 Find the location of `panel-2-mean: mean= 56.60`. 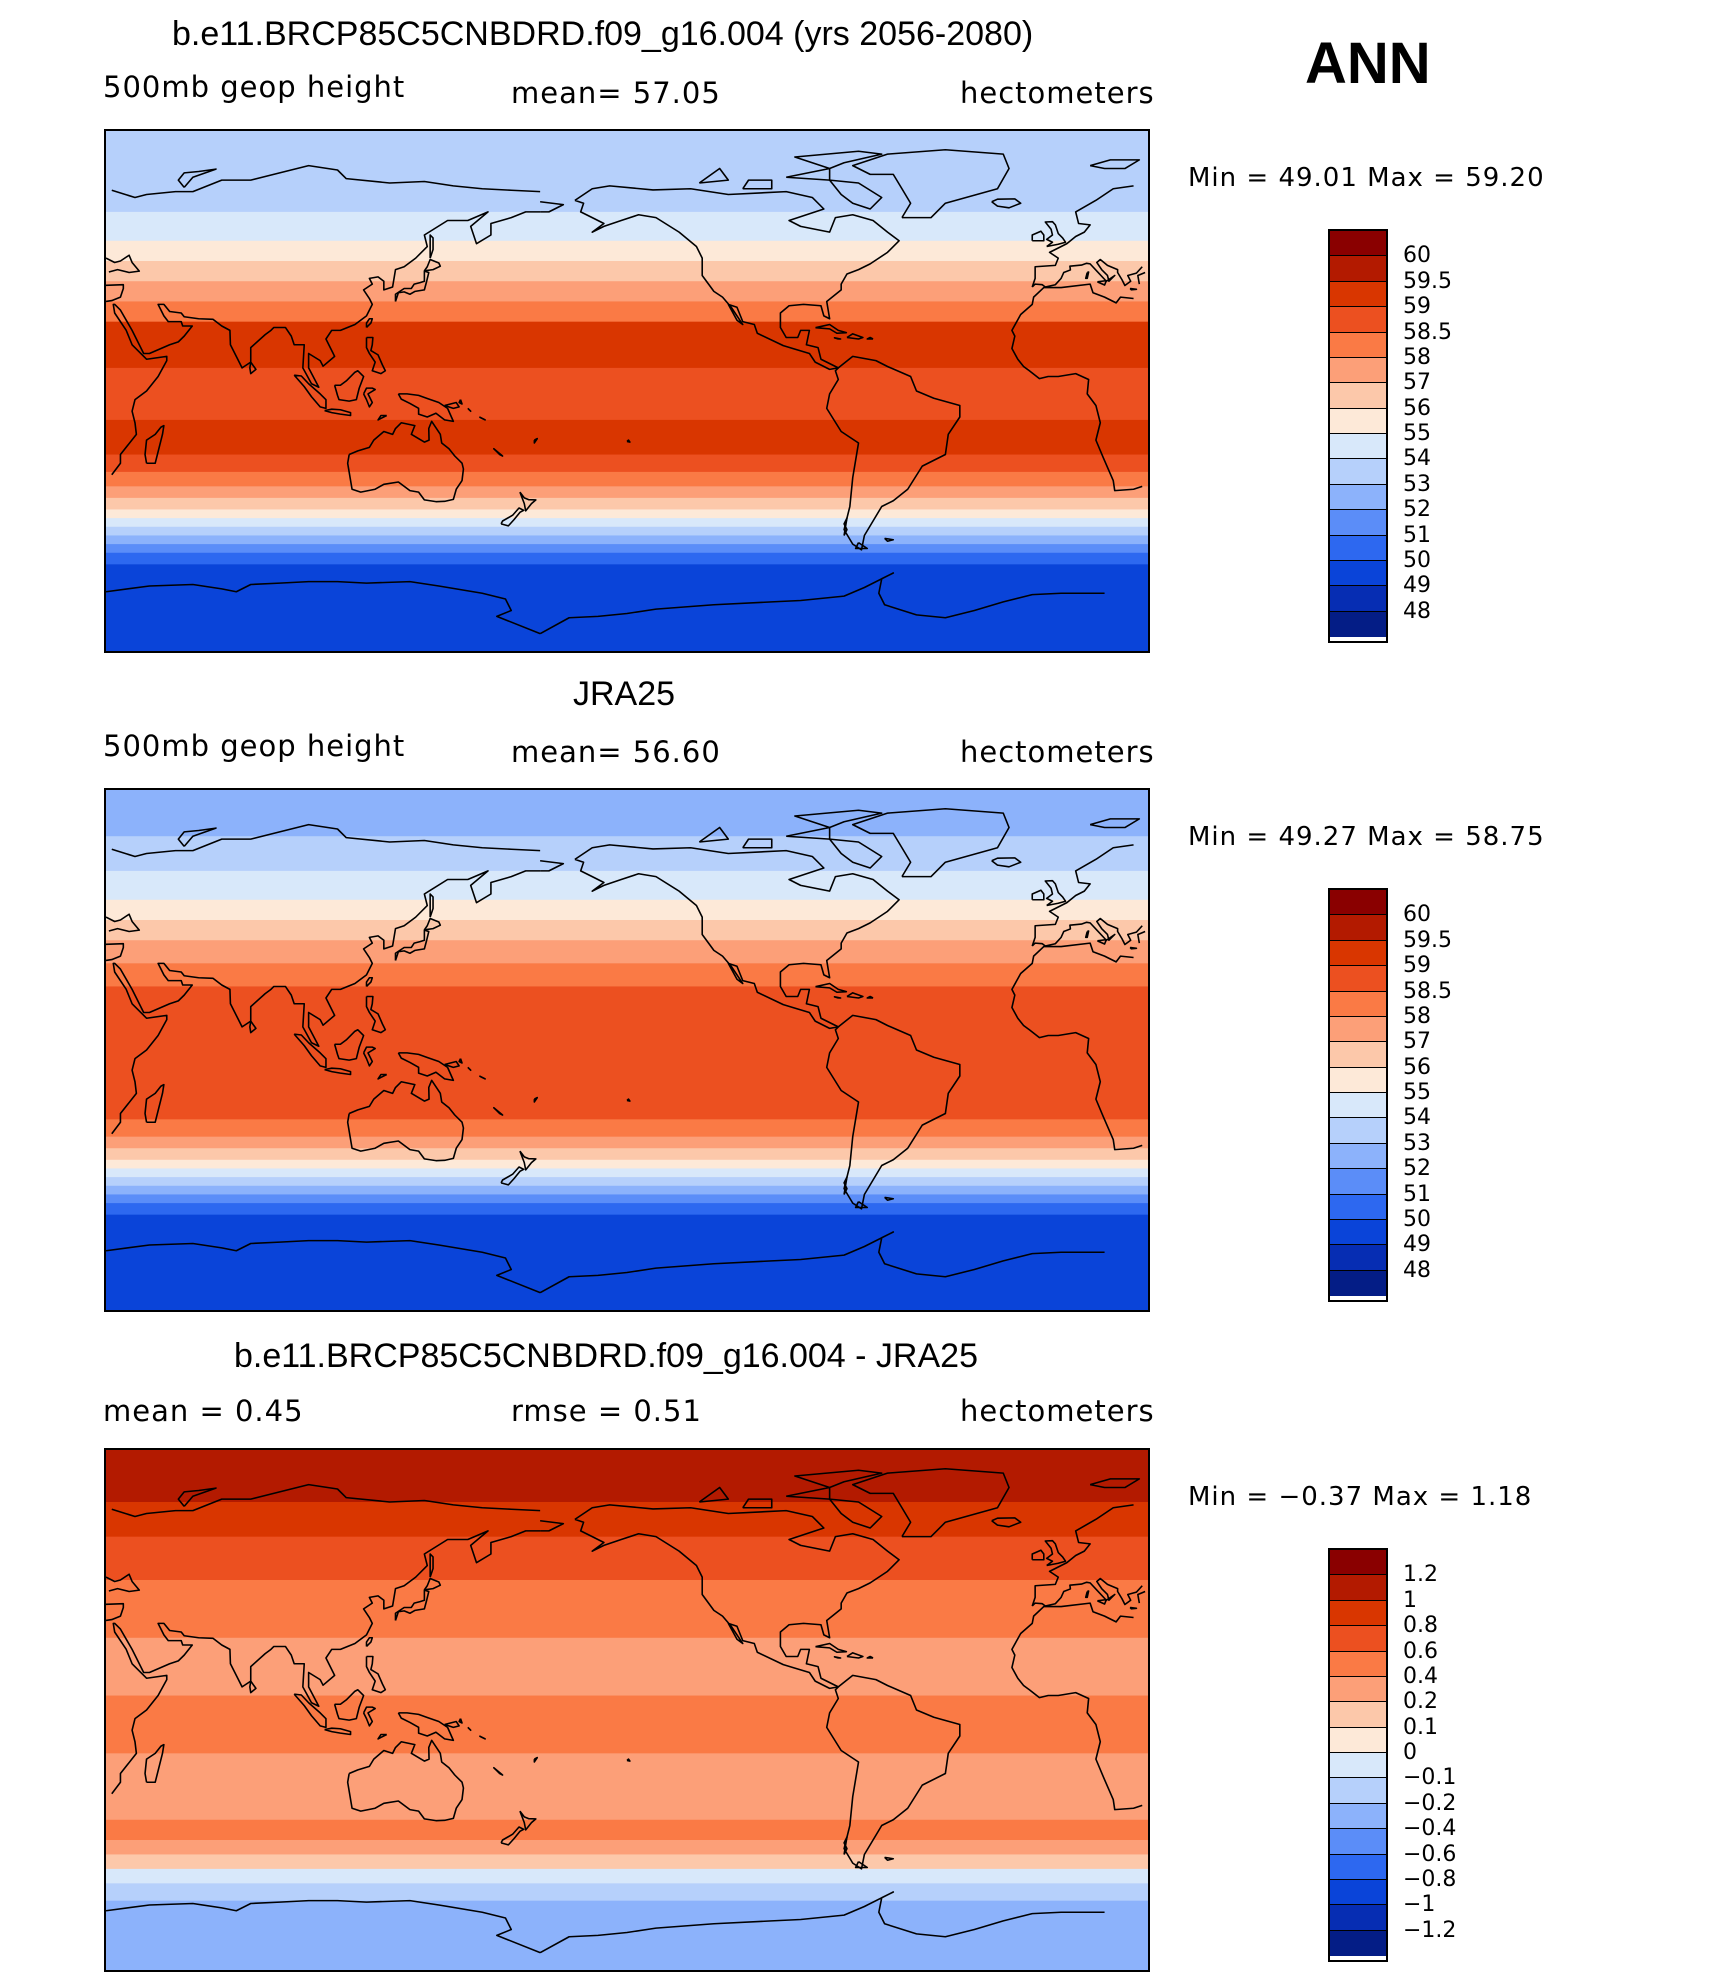

panel-2-mean: mean= 56.60 is located at coordinates (616, 752).